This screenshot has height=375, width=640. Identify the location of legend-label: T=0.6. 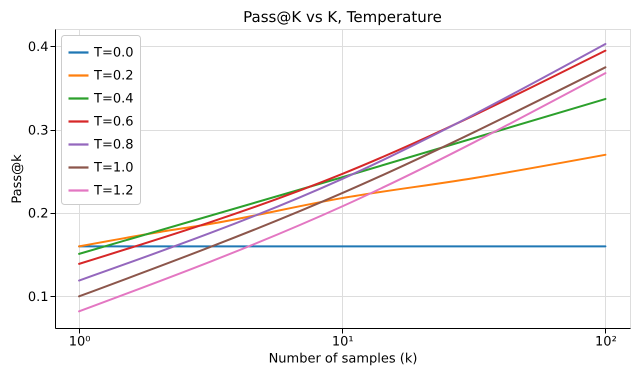
(113, 122).